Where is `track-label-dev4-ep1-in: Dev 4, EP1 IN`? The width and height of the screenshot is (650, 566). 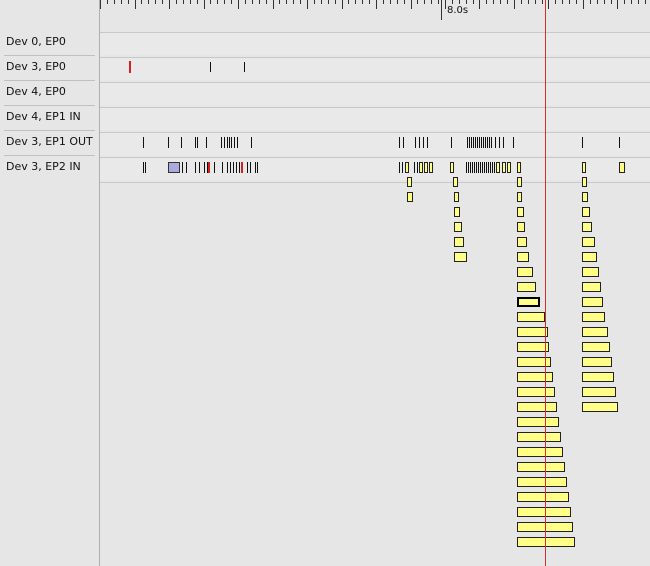
track-label-dev4-ep1-in: Dev 4, EP1 IN is located at coordinates (43, 116).